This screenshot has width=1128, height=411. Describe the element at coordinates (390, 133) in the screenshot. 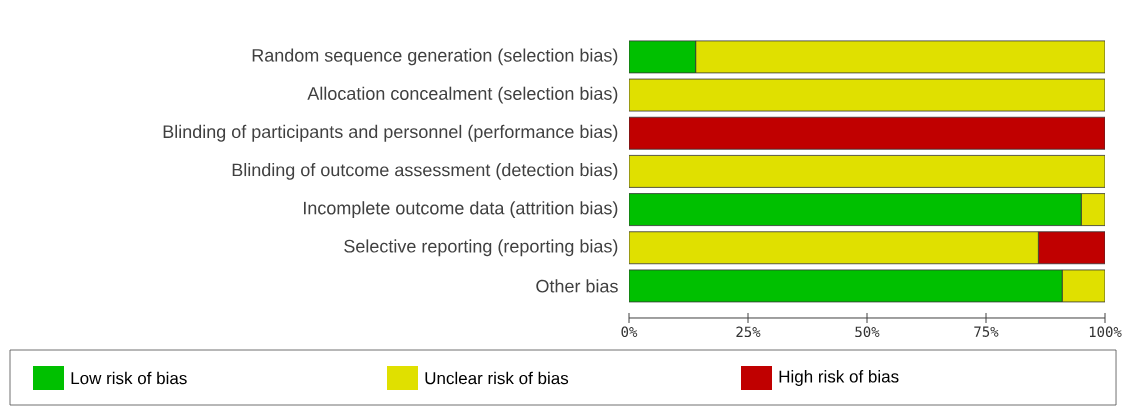

I see `y-tick-label: Blinding of participants and personnel (performance bias)` at that location.